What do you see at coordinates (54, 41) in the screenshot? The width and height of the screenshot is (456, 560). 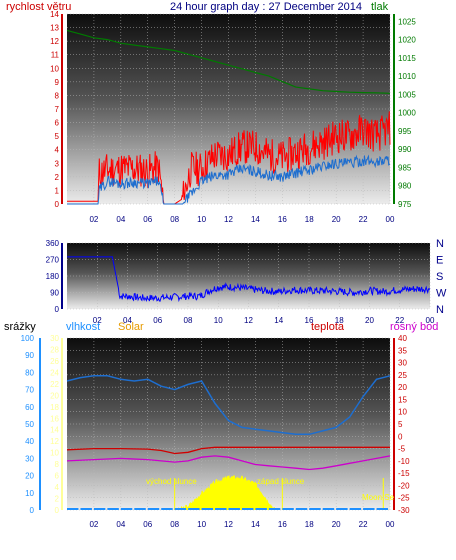 I see `left-y-tick-label: 12` at bounding box center [54, 41].